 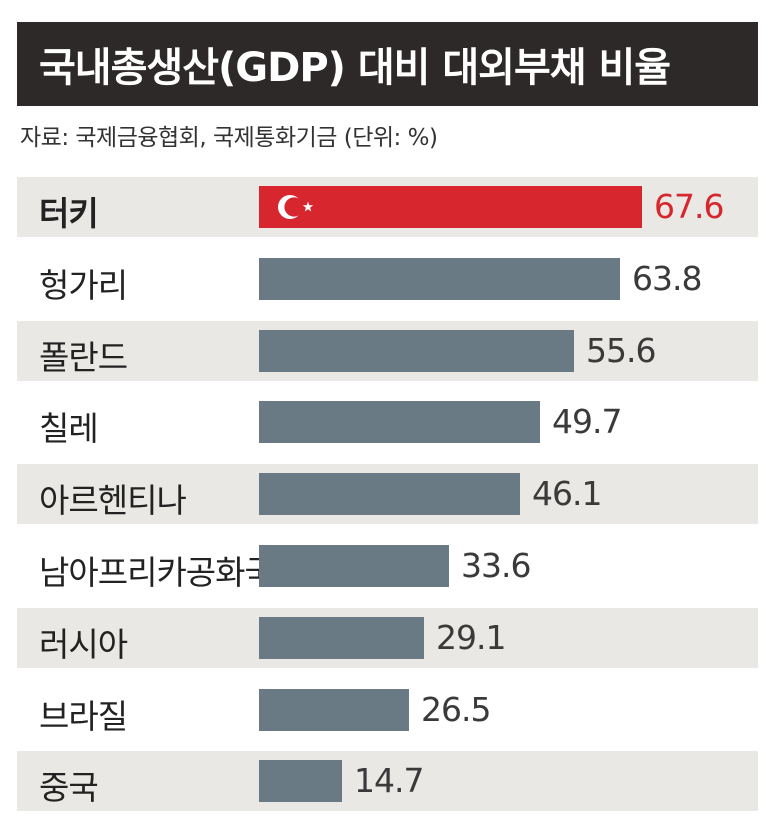 What do you see at coordinates (83, 357) in the screenshot?
I see `category-label: 폴란드` at bounding box center [83, 357].